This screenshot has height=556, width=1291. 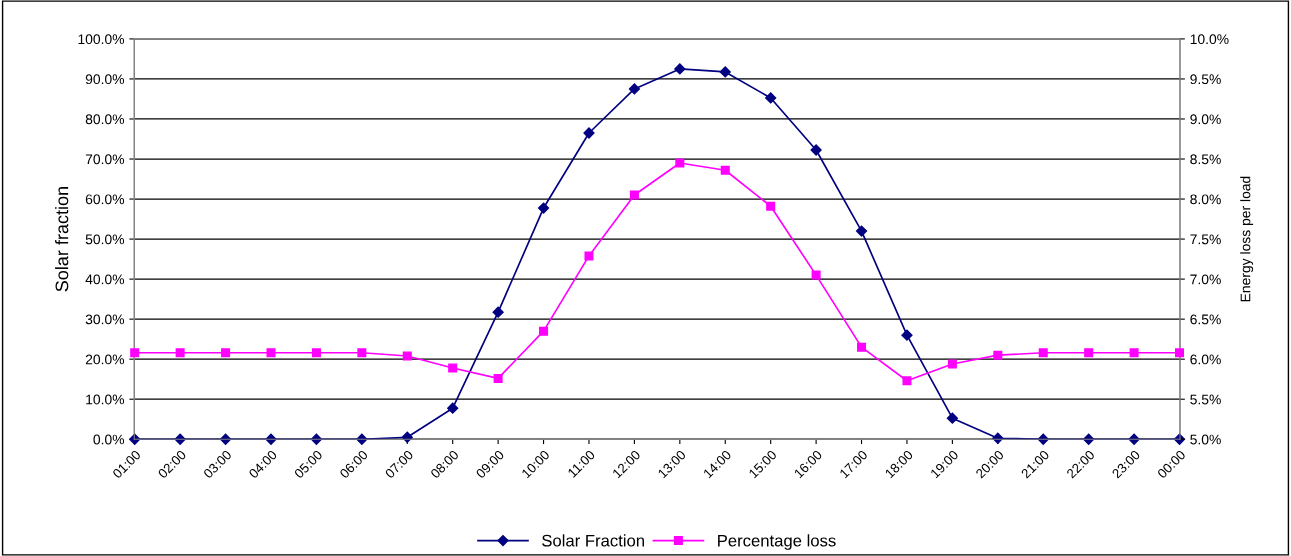 I want to click on y-tick-label: 30.0%, so click(x=105, y=319).